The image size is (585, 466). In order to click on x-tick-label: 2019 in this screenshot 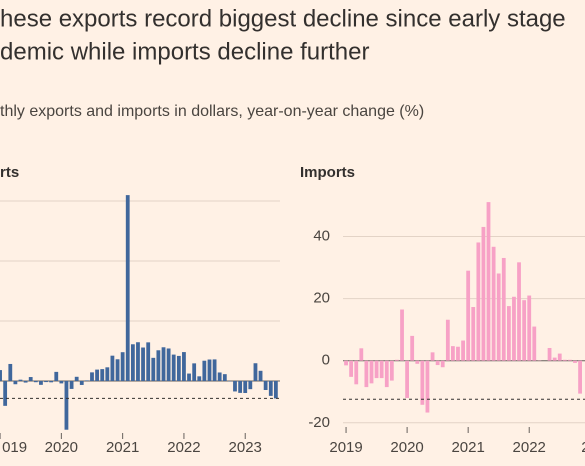, I will do `click(345, 447)`.